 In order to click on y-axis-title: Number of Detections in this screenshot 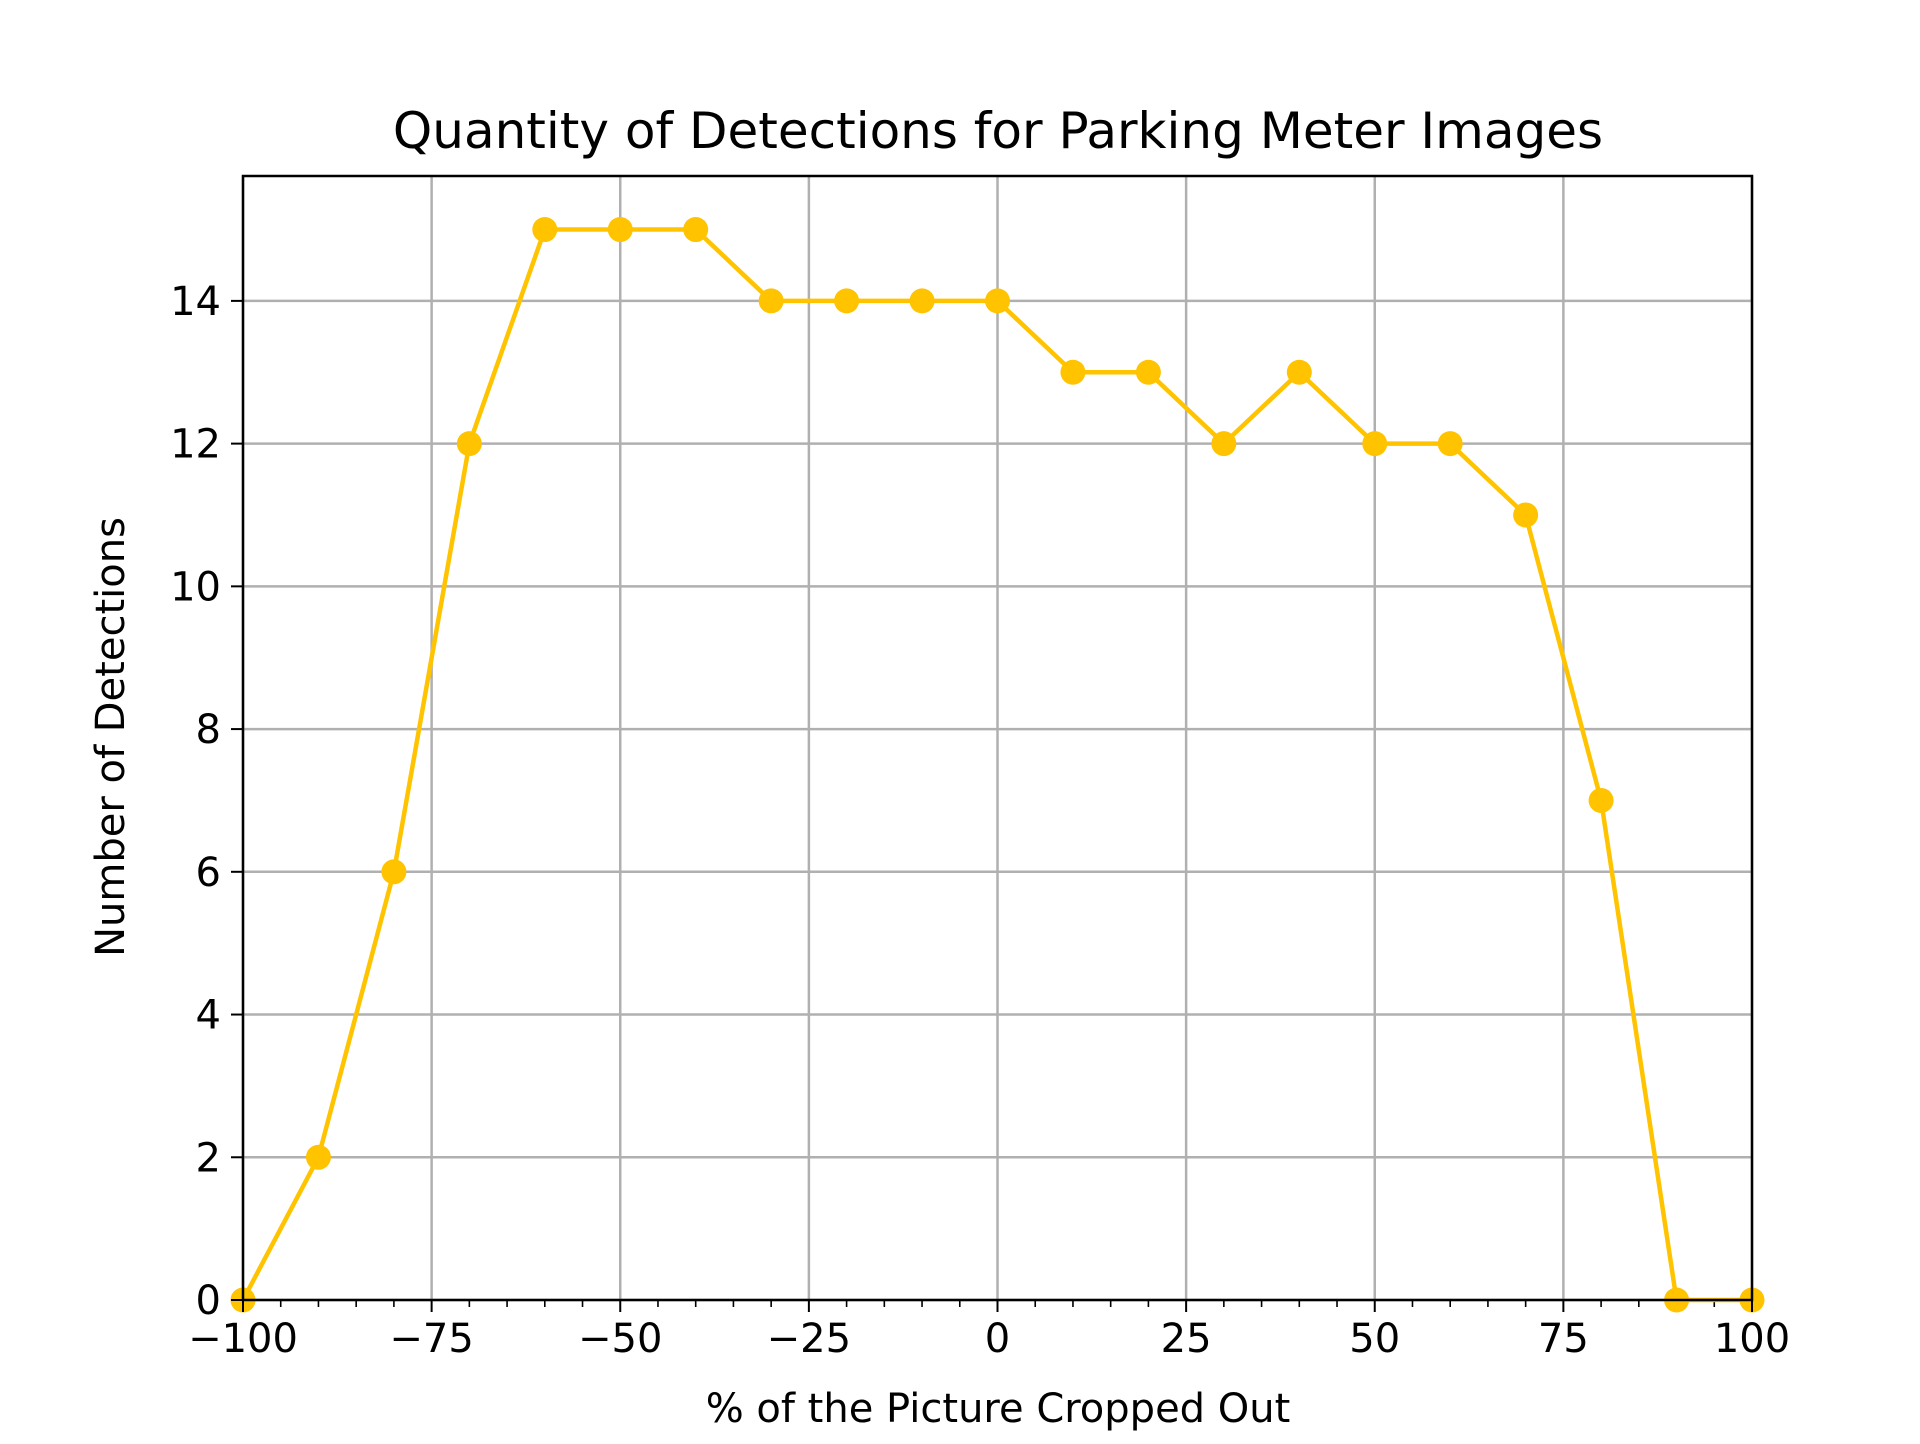, I will do `click(111, 737)`.